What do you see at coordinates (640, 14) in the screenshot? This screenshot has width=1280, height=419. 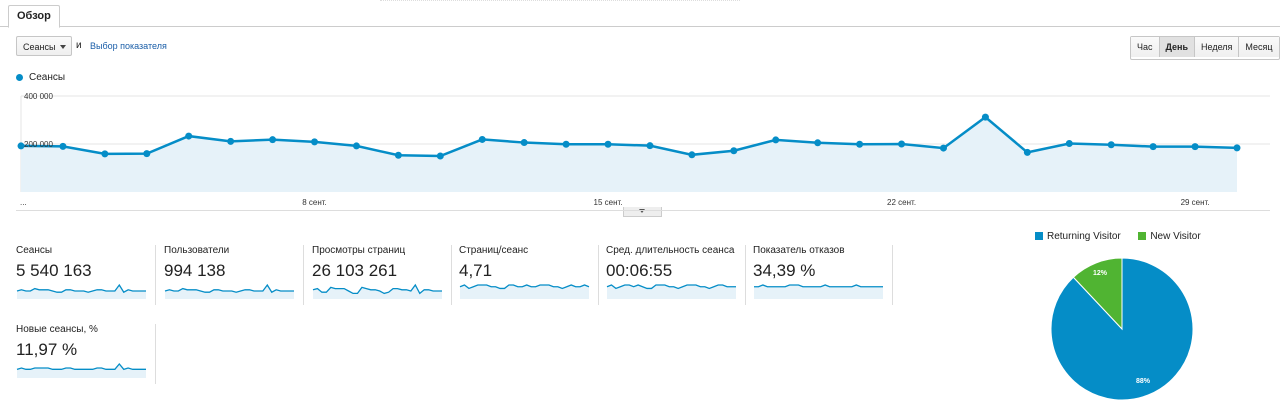 I see `tab-bar: Обзор` at bounding box center [640, 14].